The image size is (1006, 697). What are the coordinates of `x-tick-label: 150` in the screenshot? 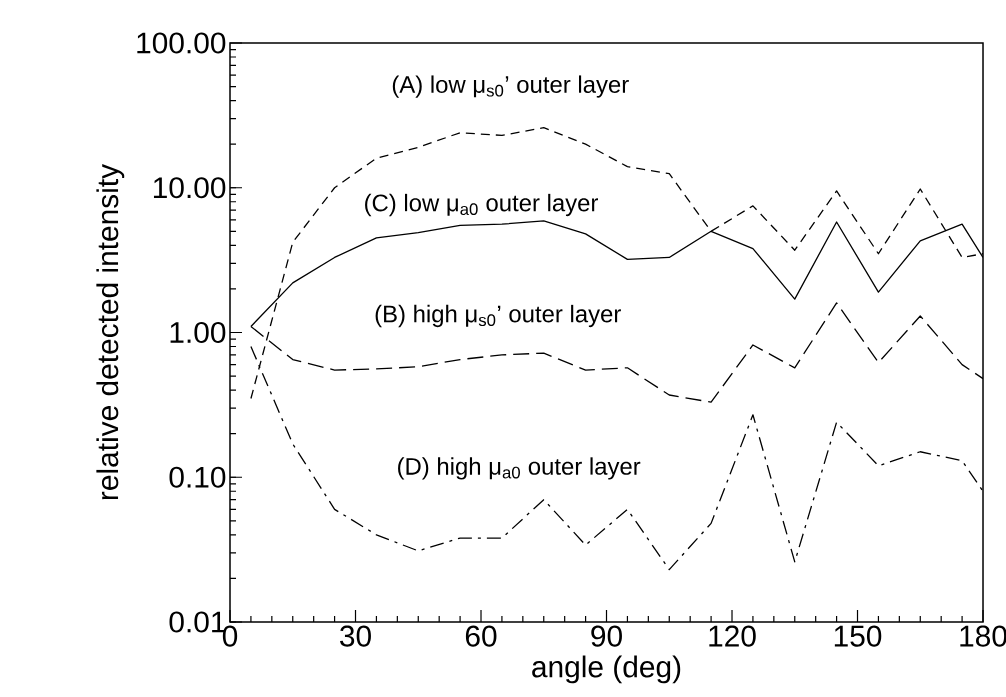 It's located at (858, 636).